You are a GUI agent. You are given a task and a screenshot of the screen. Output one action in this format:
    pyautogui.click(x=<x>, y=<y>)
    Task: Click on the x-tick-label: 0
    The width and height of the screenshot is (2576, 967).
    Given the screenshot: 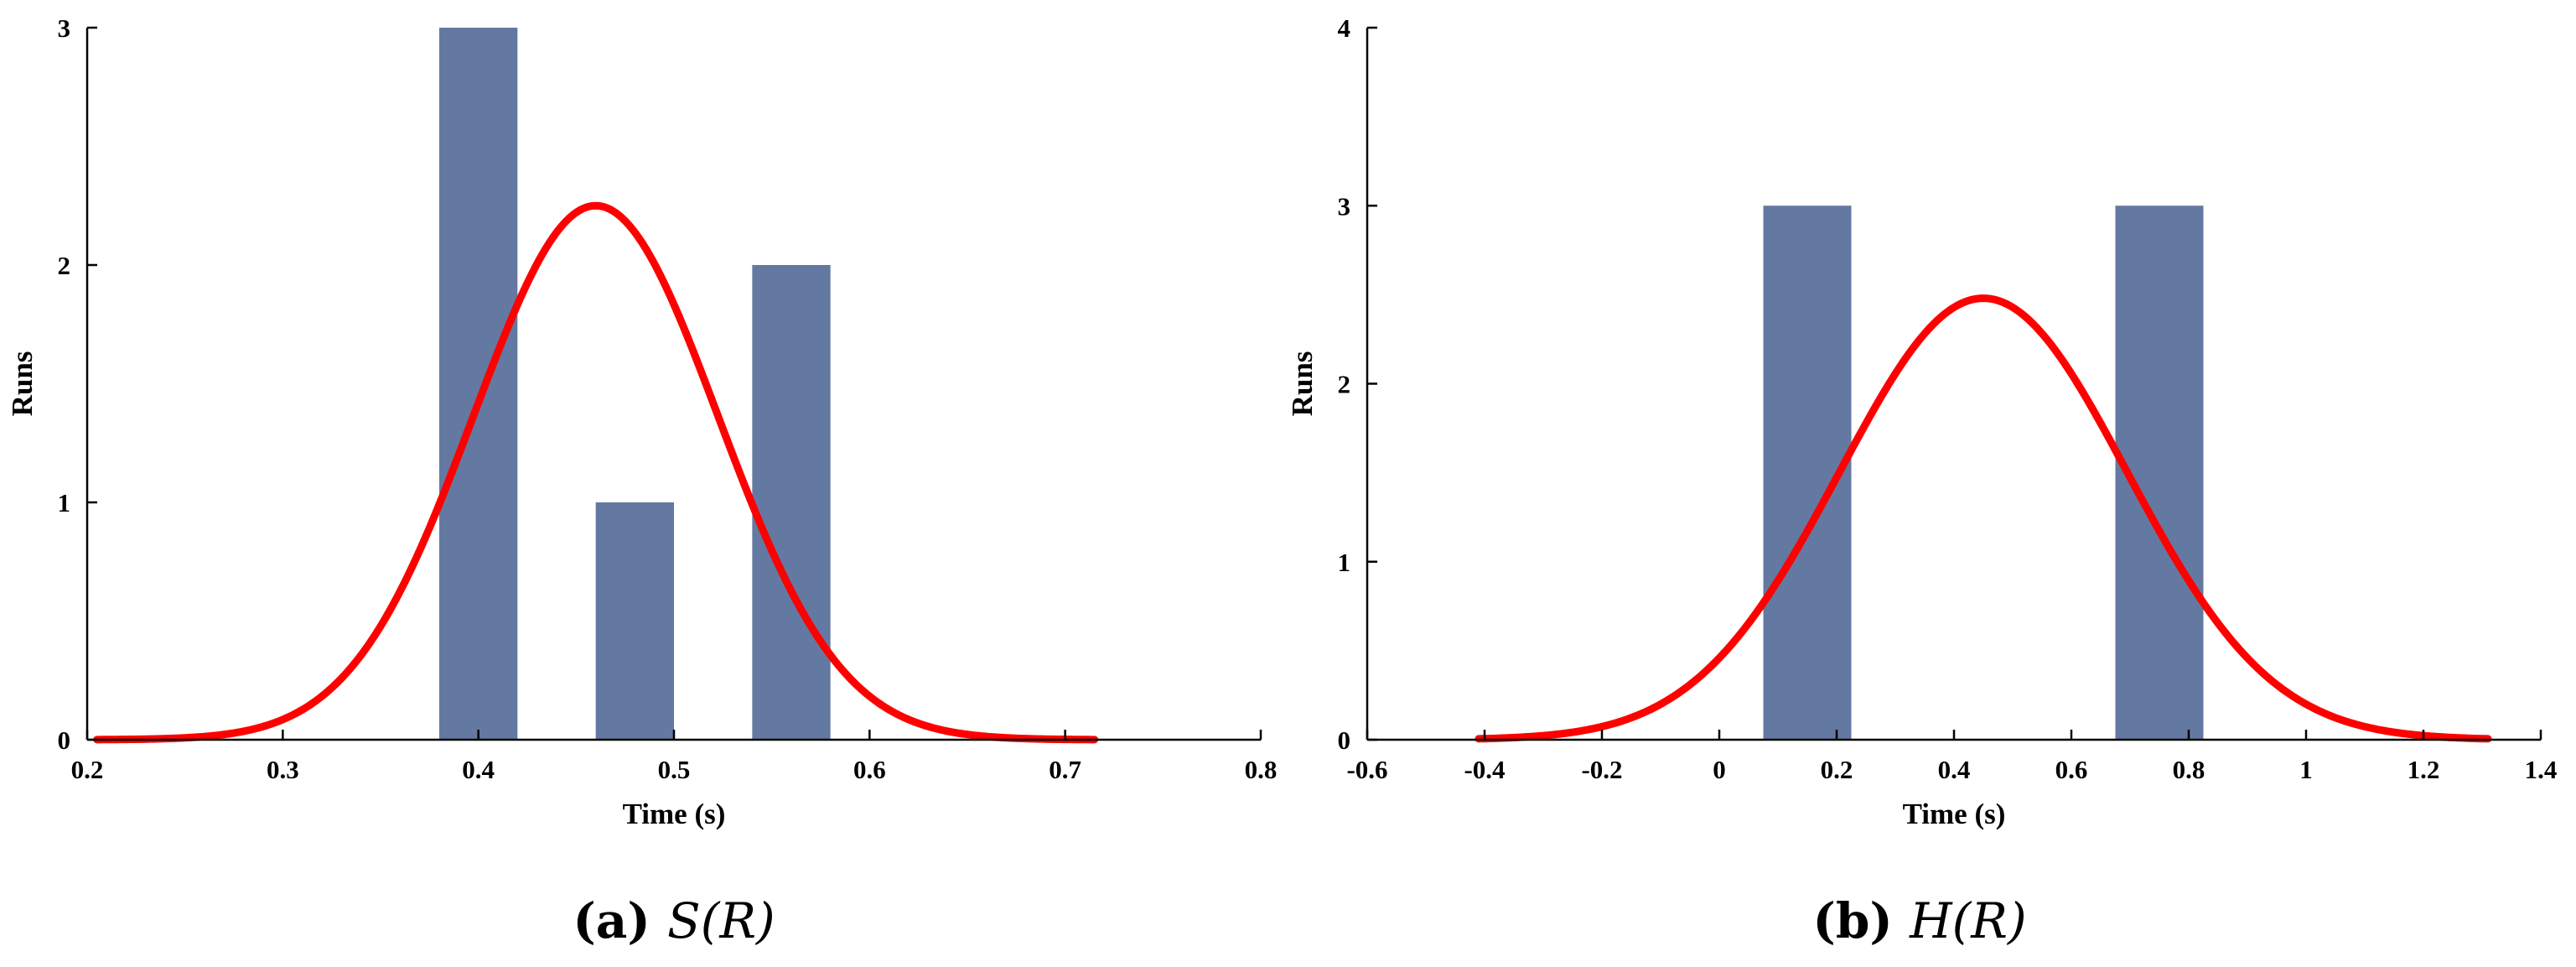 What is the action you would take?
    pyautogui.click(x=1719, y=769)
    